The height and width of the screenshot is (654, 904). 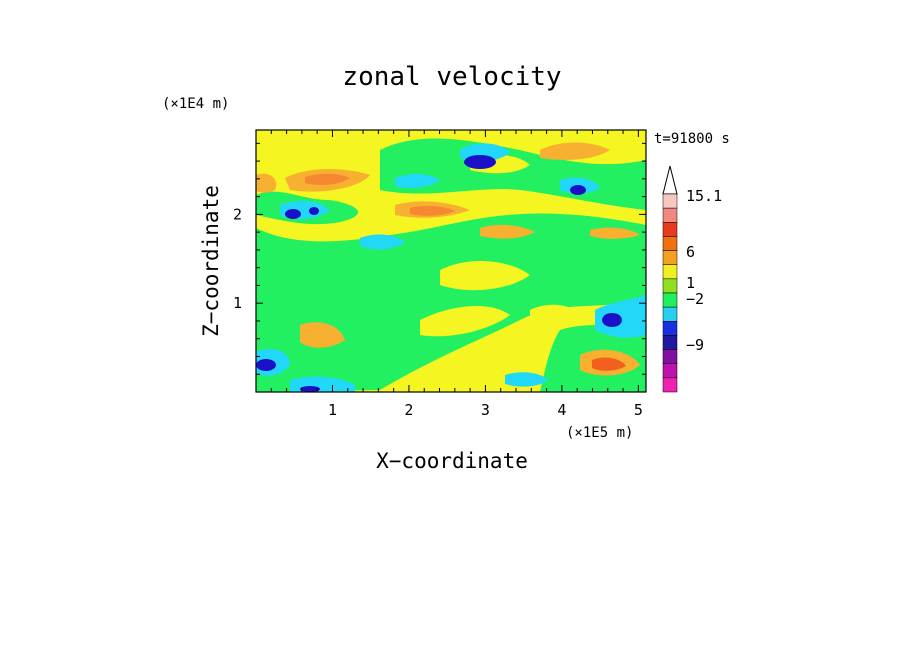 I want to click on colorbar: 15.1 6 1−2 −9, so click(x=692, y=279).